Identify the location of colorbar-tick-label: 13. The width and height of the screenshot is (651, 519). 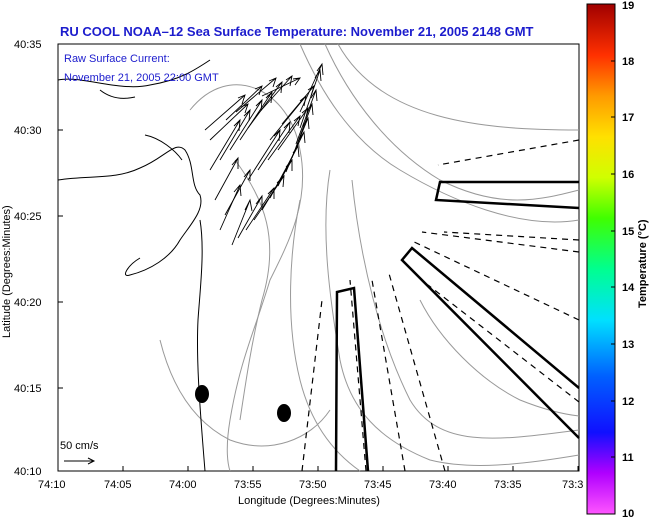
(628, 345).